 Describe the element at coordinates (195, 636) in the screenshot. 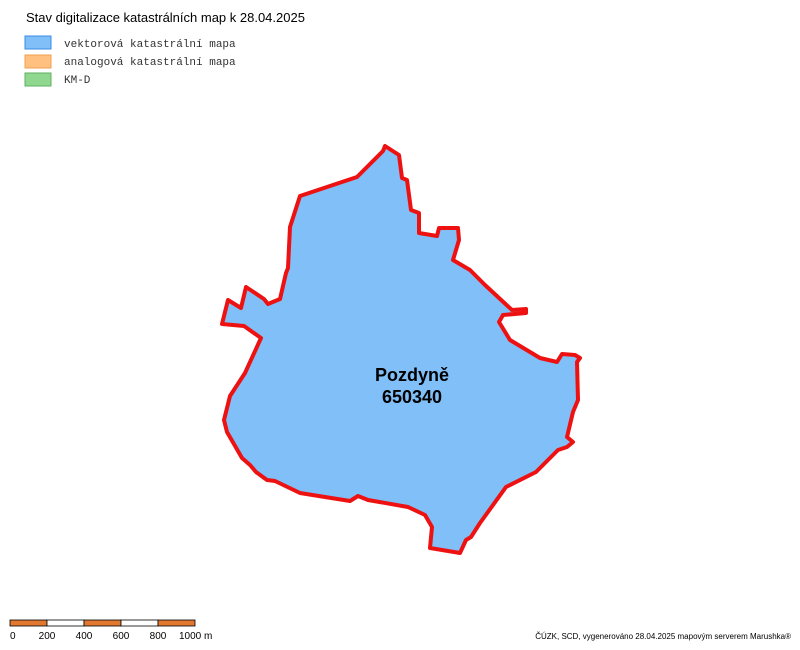

I see `scale-label: 1000 m` at that location.